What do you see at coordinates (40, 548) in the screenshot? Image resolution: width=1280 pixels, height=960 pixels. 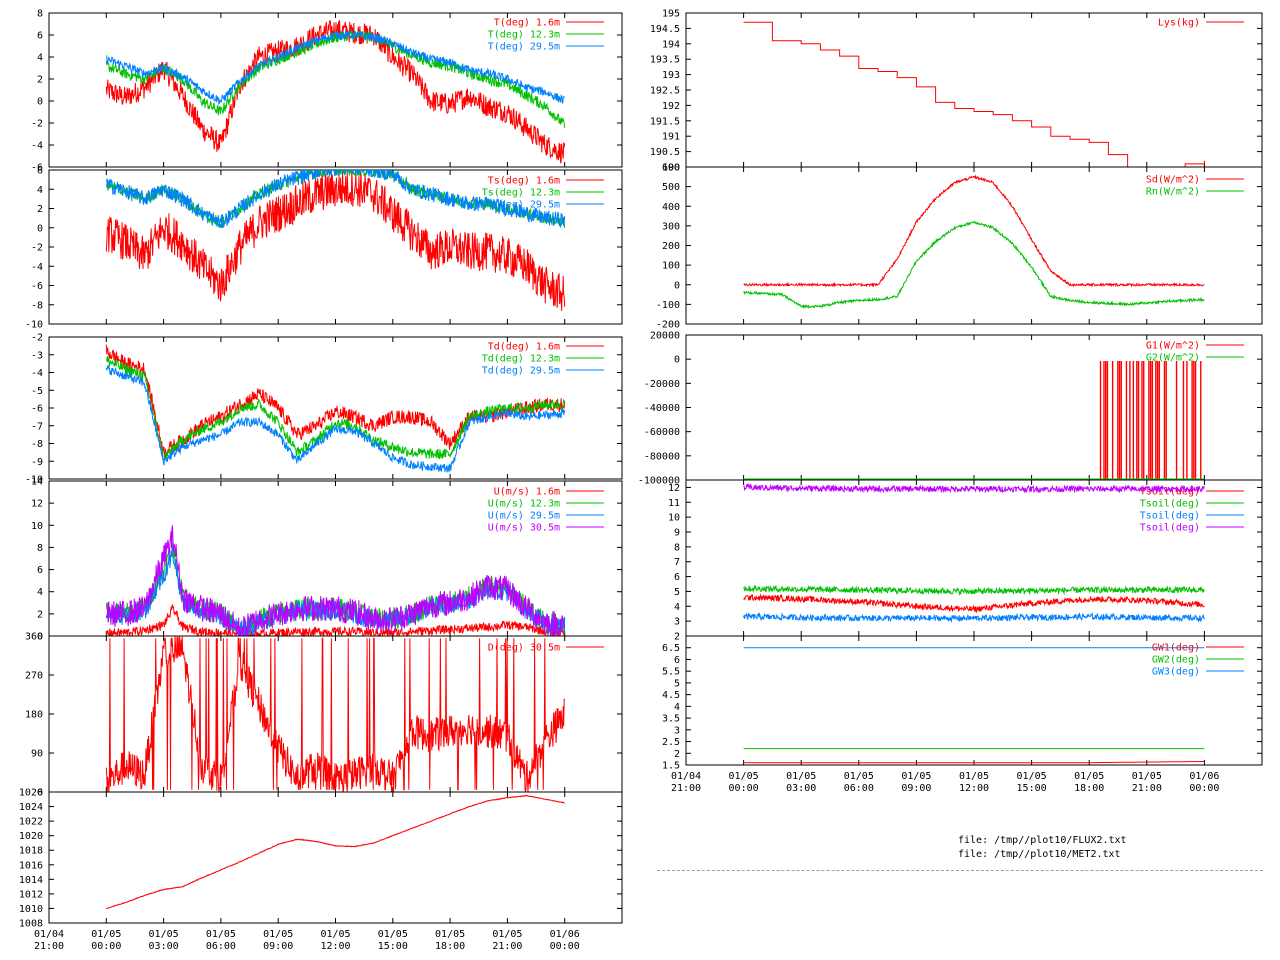 I see `y-tick-label: 8` at bounding box center [40, 548].